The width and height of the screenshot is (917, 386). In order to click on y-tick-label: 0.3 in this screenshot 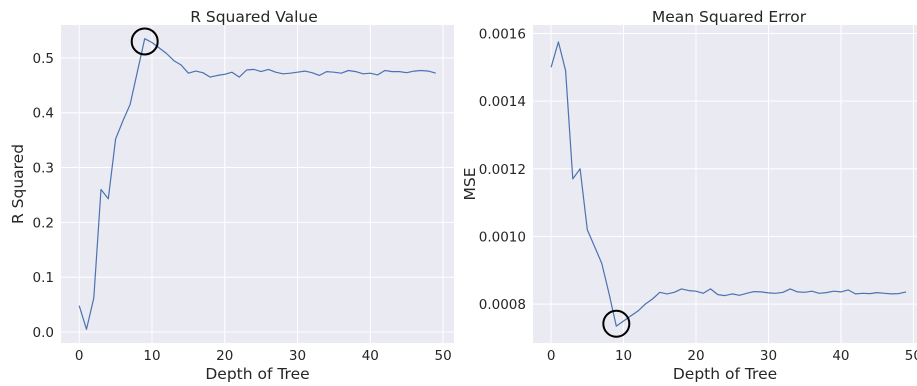, I will do `click(43, 169)`.